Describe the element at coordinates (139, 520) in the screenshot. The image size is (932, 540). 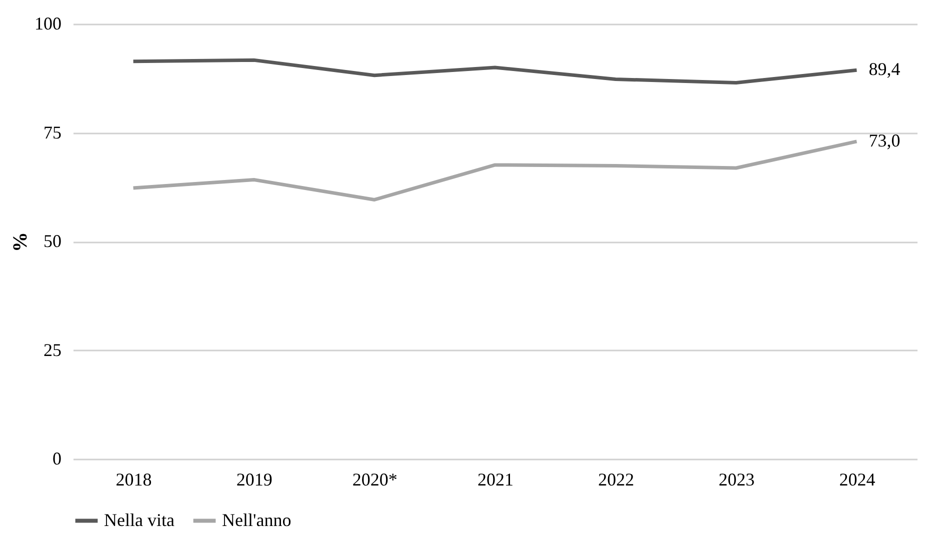
I see `legend-label: Nella vita` at that location.